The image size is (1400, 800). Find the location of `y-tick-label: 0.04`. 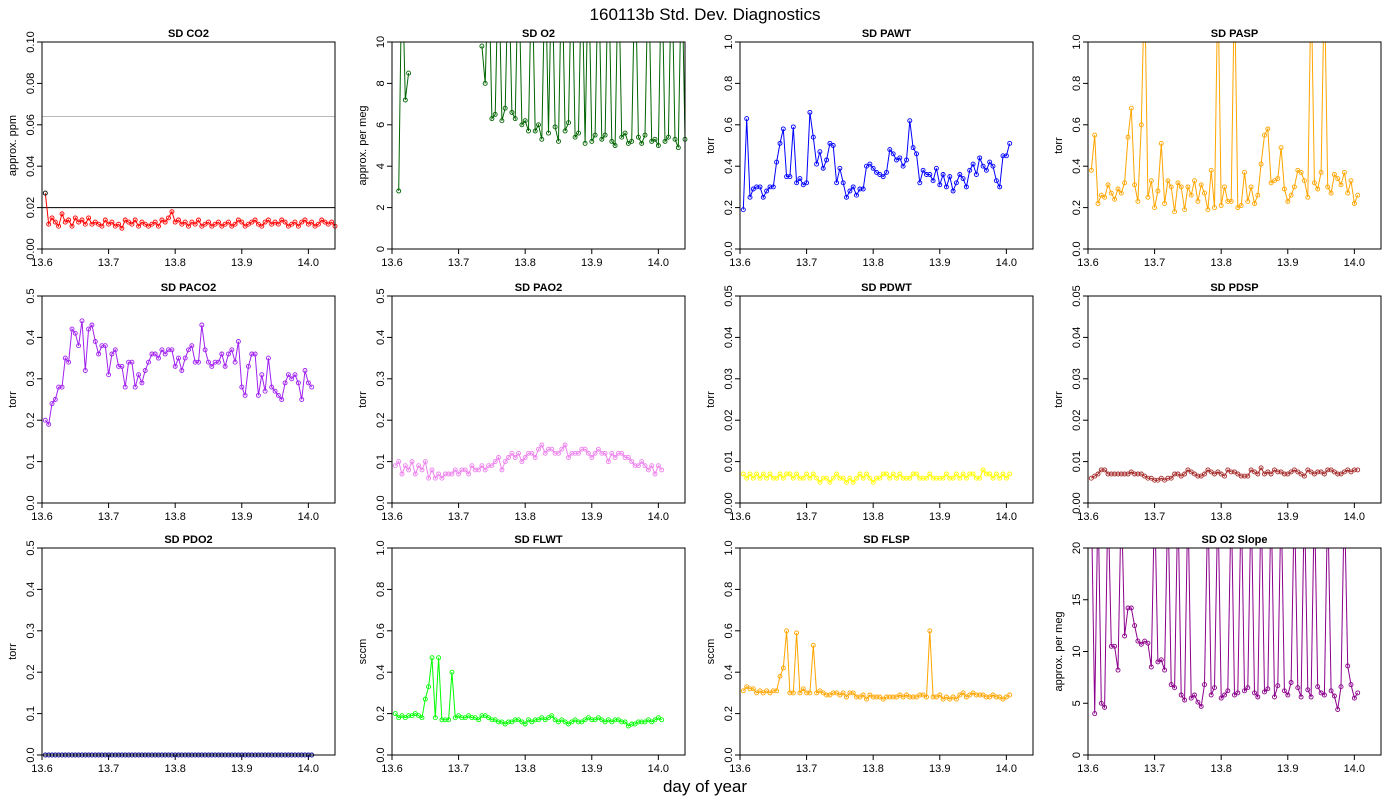

y-tick-label: 0.04 is located at coordinates (31, 165).